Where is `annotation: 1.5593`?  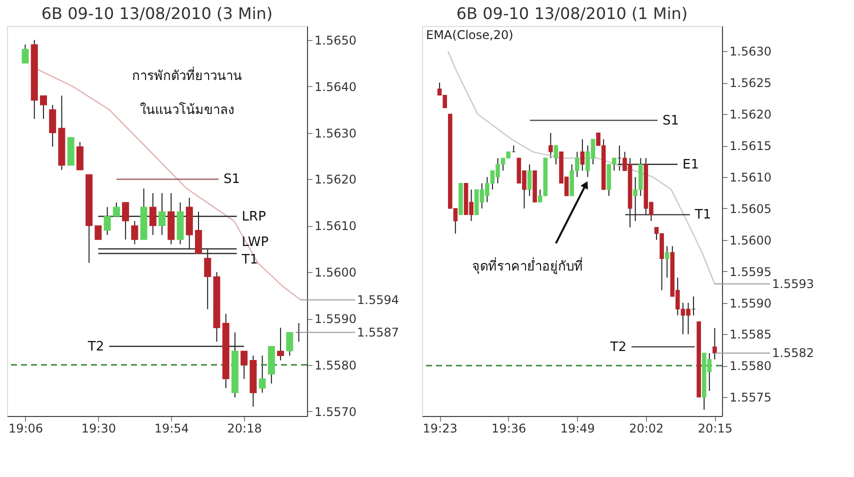
annotation: 1.5593 is located at coordinates (793, 283).